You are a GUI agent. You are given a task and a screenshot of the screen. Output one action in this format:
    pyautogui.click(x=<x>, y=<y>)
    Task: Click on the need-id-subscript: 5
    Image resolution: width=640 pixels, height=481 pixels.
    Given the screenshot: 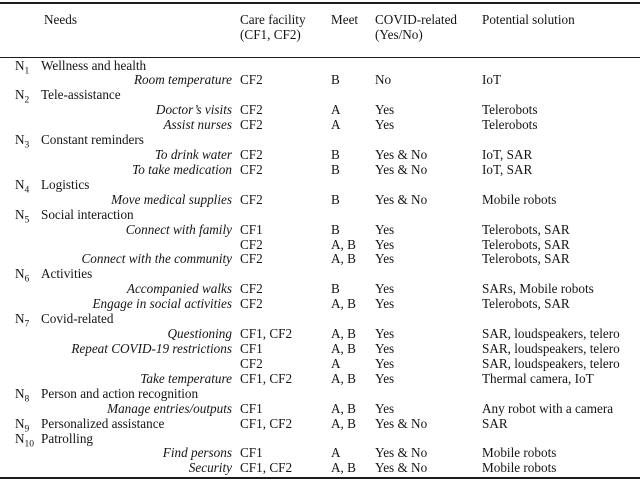 What is the action you would take?
    pyautogui.click(x=27, y=220)
    